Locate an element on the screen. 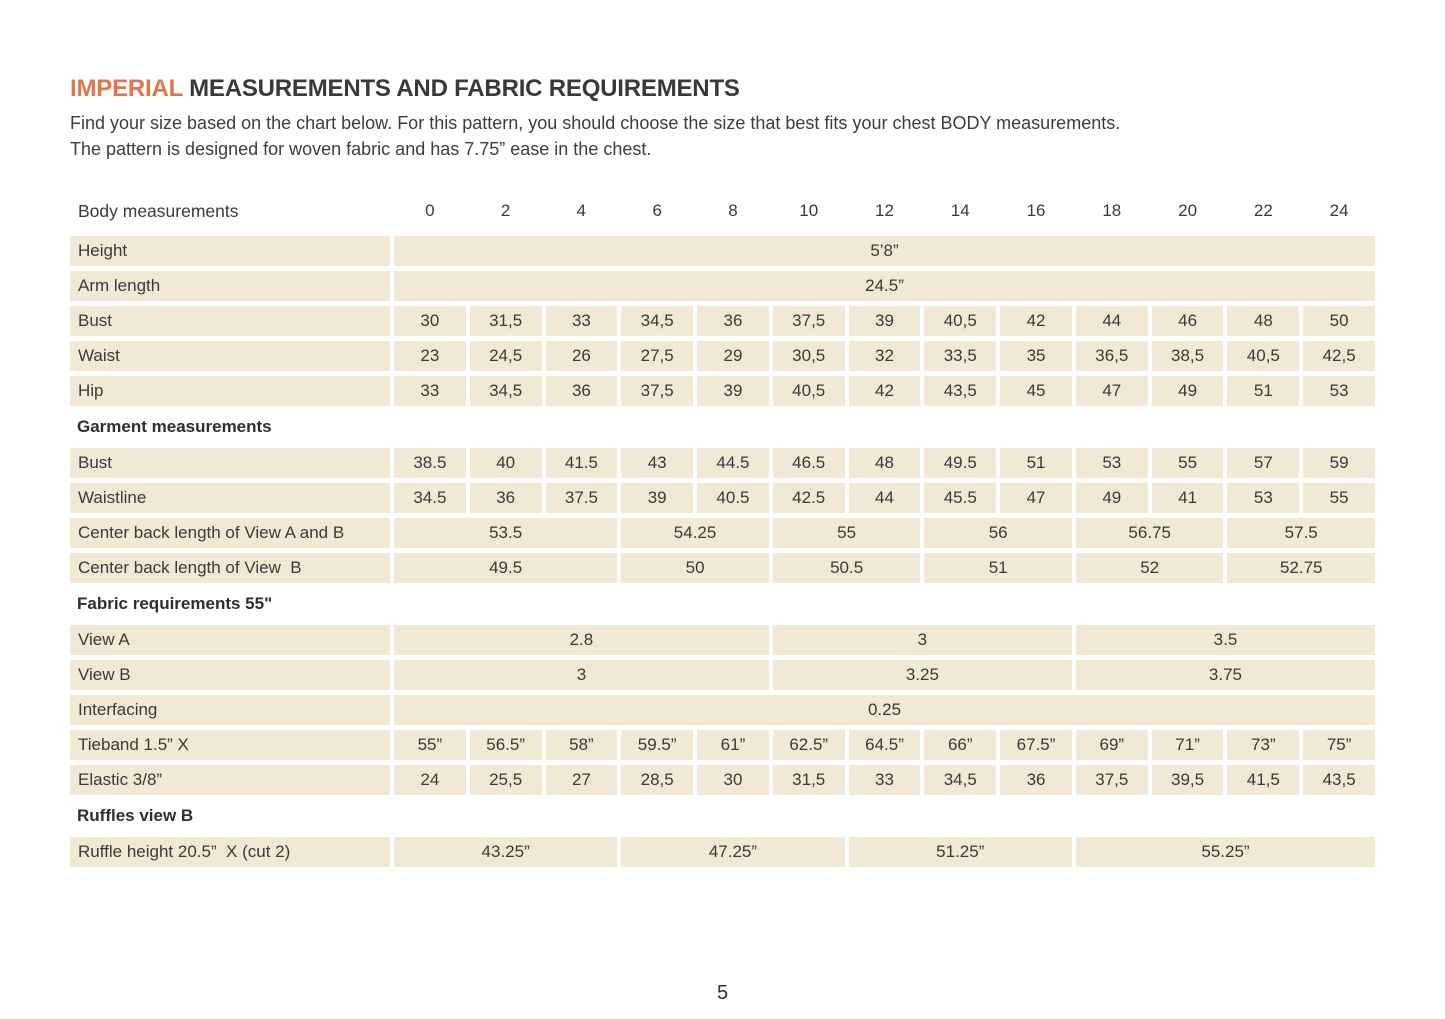 The image size is (1445, 1019). row-label: Interfacing is located at coordinates (230, 710).